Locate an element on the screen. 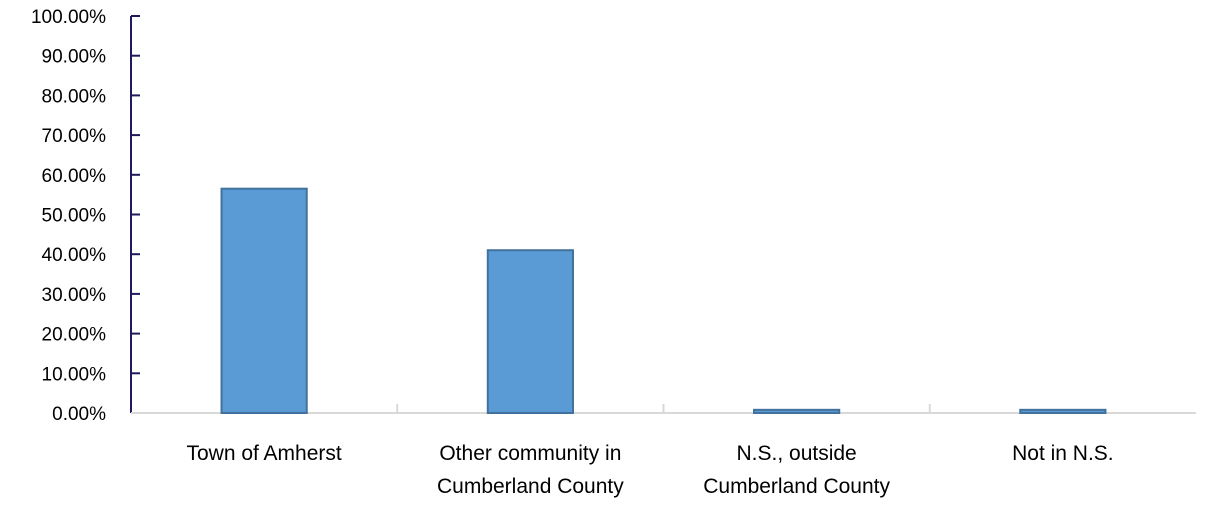  y-tick-label: 20.00% is located at coordinates (74, 335).